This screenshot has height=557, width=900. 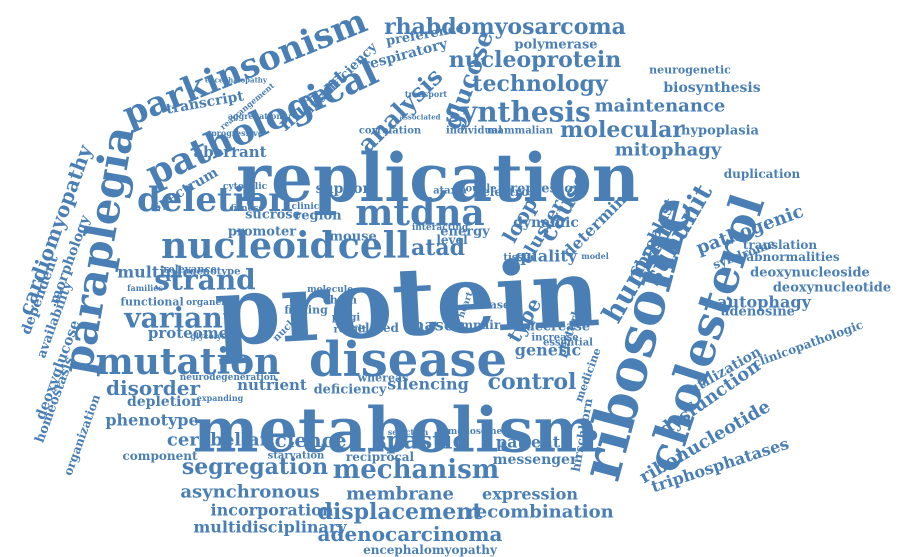 I want to click on word-strand: strand, so click(x=205, y=280).